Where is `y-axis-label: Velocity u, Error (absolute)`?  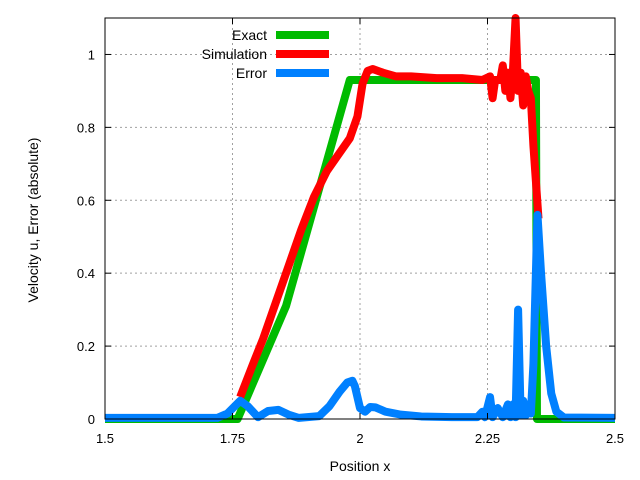
y-axis-label: Velocity u, Error (absolute) is located at coordinates (33, 220).